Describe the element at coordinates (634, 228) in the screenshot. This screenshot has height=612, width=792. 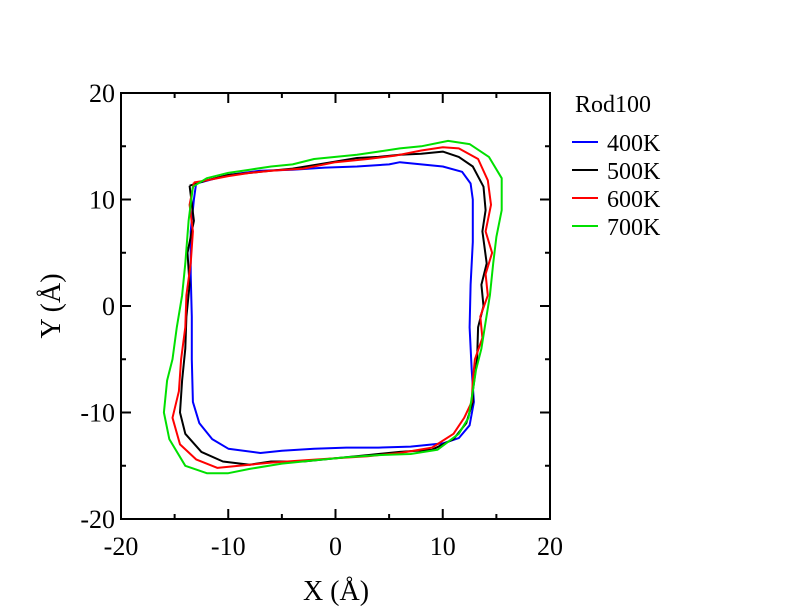
I see `legend-label-700K: 700K` at that location.